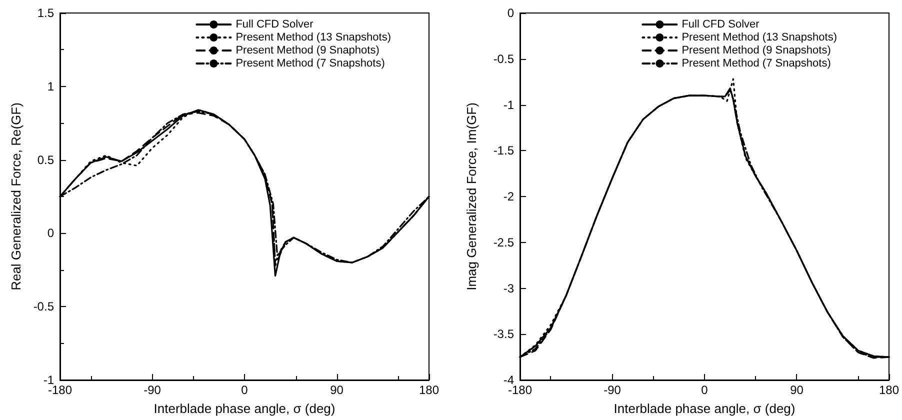 The width and height of the screenshot is (902, 420). I want to click on y-tick-label: -3, so click(508, 288).